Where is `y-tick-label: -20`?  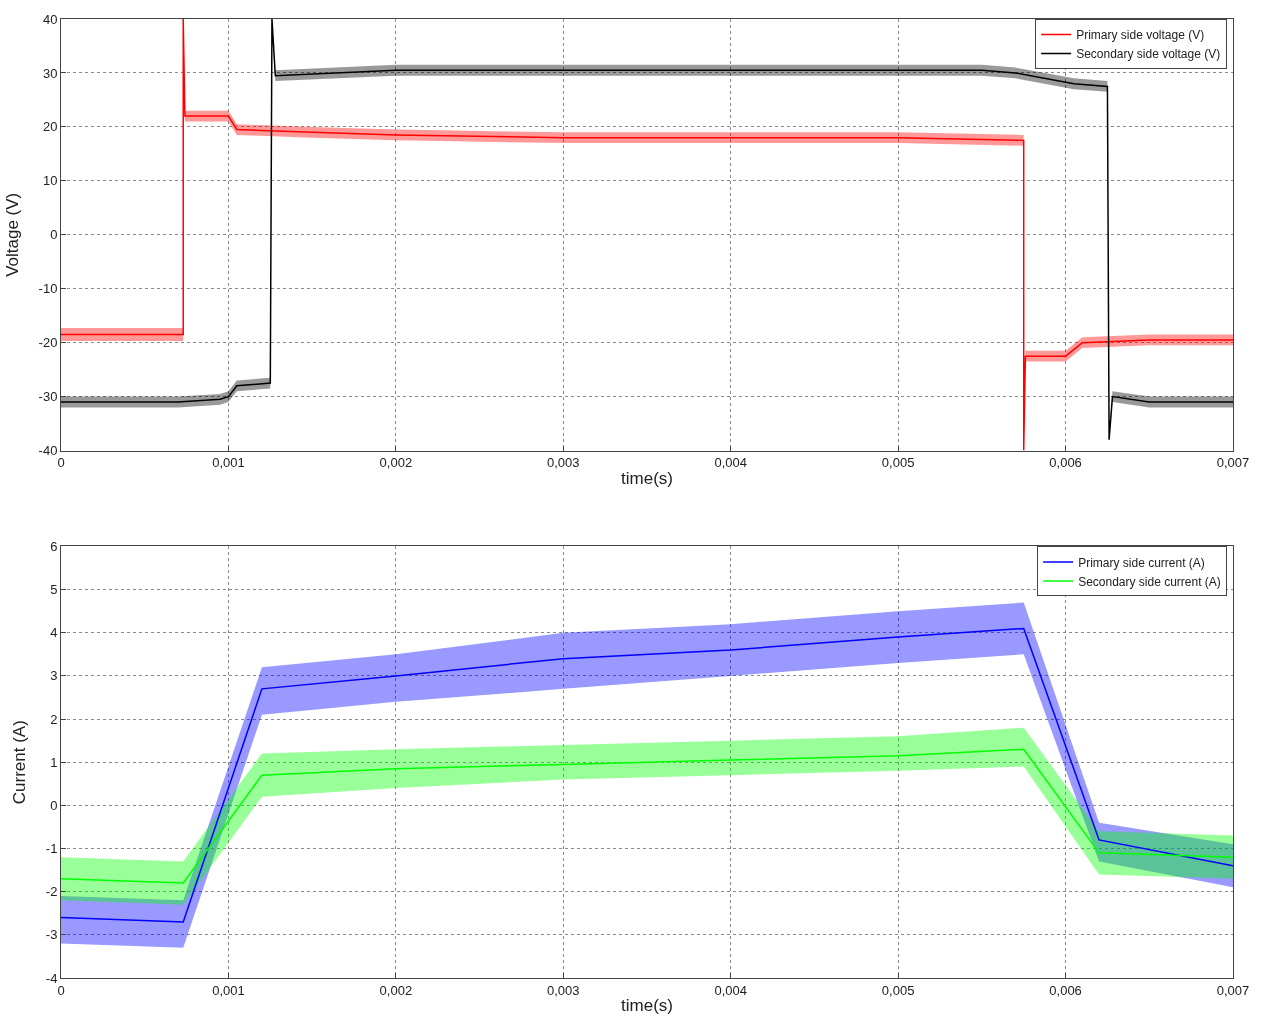 y-tick-label: -20 is located at coordinates (48, 343).